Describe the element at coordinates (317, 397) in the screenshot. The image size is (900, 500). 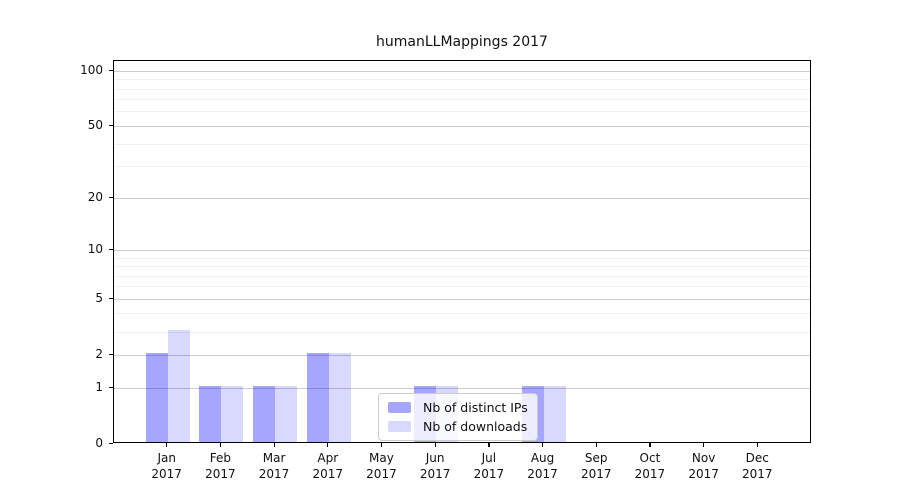
I see `bar-distinct-ips-apr` at that location.